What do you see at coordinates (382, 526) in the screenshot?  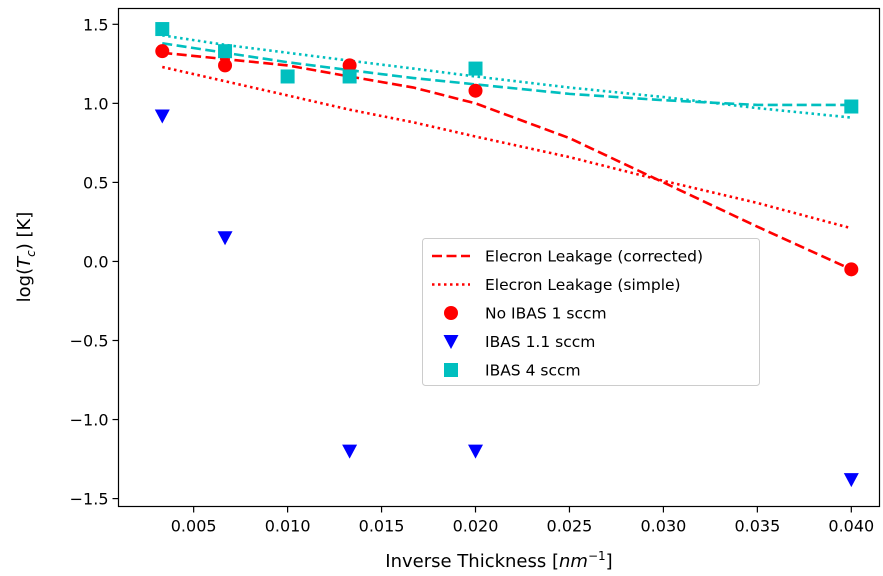 I see `x-tick-label: 0.015` at bounding box center [382, 526].